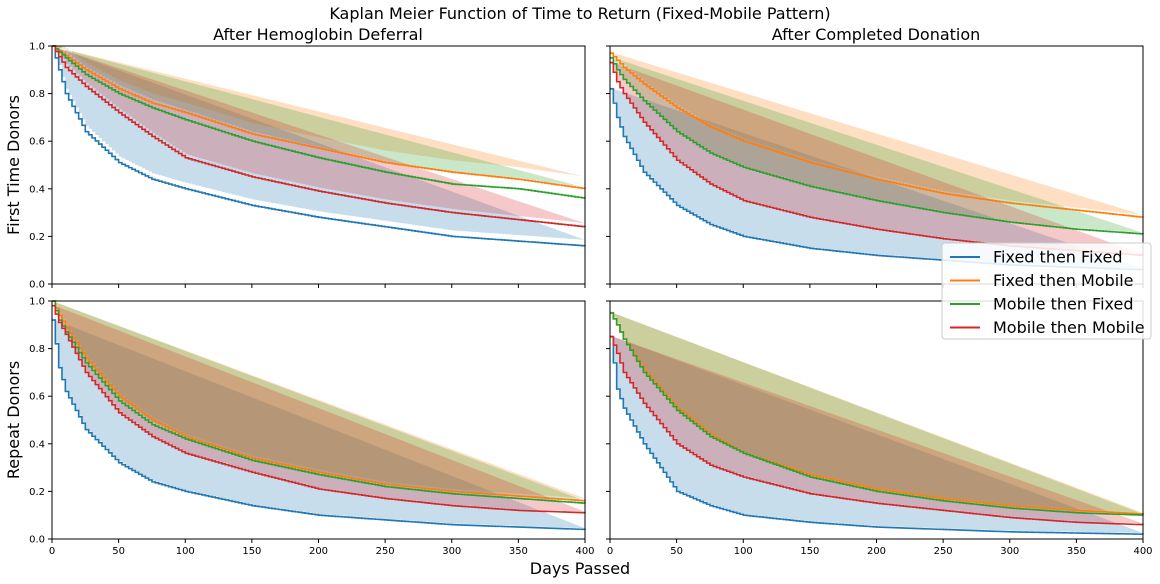  I want to click on x-axis-label: Days Passed, so click(580, 568).